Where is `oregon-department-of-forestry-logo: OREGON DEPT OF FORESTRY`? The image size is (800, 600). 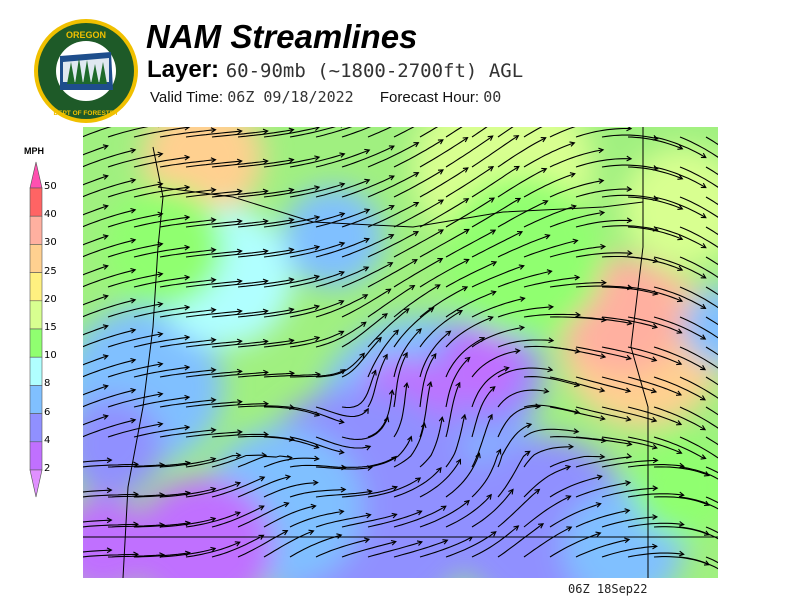 oregon-department-of-forestry-logo: OREGON DEPT OF FORESTRY is located at coordinates (86, 71).